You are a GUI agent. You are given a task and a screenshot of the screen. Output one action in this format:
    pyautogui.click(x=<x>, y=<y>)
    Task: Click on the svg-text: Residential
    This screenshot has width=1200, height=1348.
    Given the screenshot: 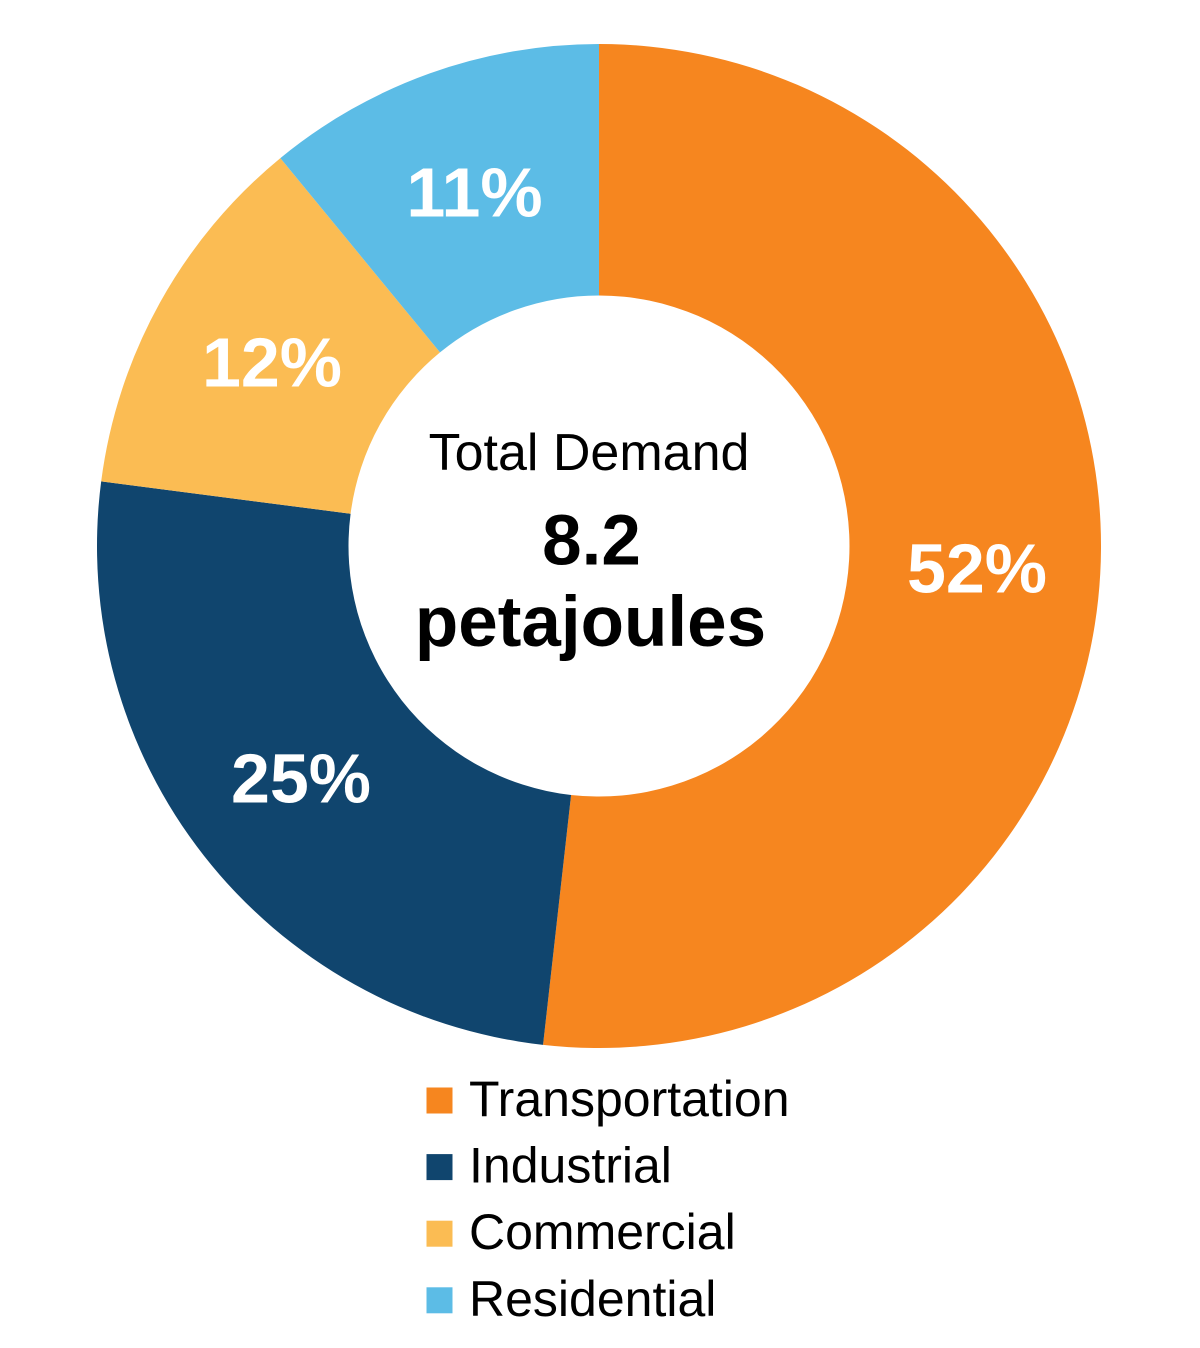 What is the action you would take?
    pyautogui.click(x=592, y=1299)
    